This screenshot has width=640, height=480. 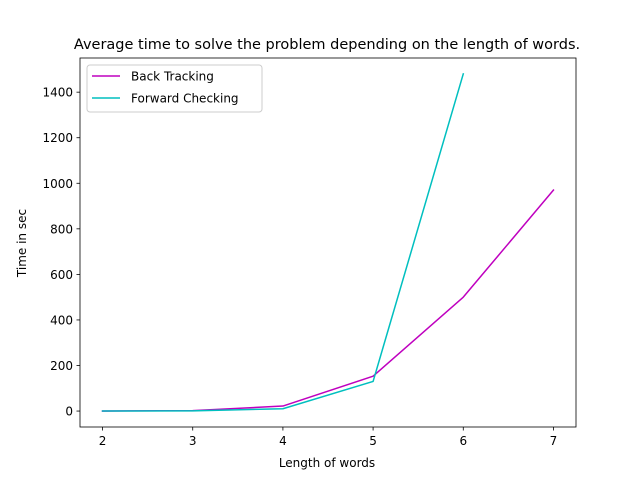 What do you see at coordinates (327, 463) in the screenshot?
I see `x-axis-title: Length of words` at bounding box center [327, 463].